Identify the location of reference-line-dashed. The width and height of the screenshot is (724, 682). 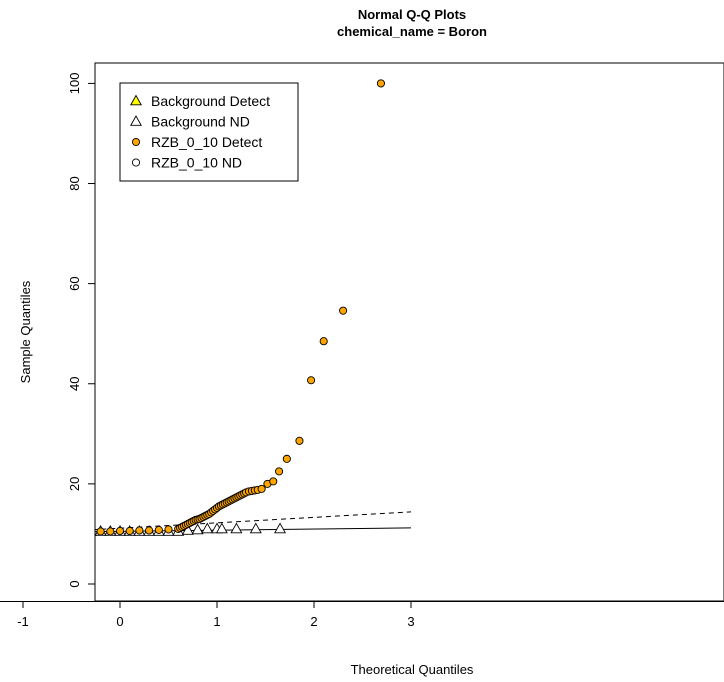
(253, 521).